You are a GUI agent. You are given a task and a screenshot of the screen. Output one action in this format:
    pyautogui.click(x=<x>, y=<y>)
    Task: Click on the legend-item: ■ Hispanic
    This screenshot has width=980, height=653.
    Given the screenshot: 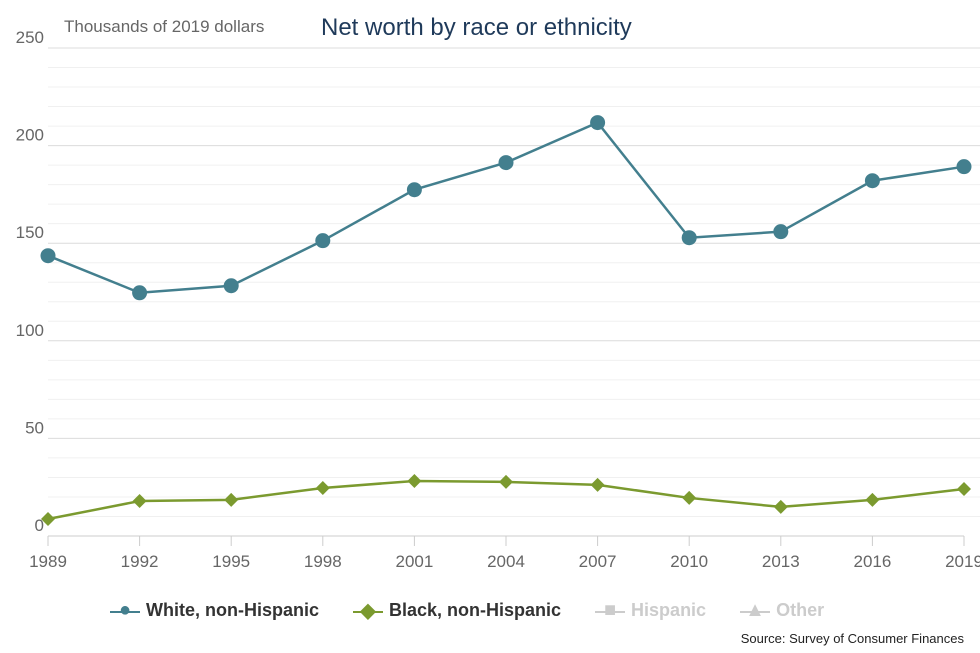 What is the action you would take?
    pyautogui.click(x=650, y=610)
    